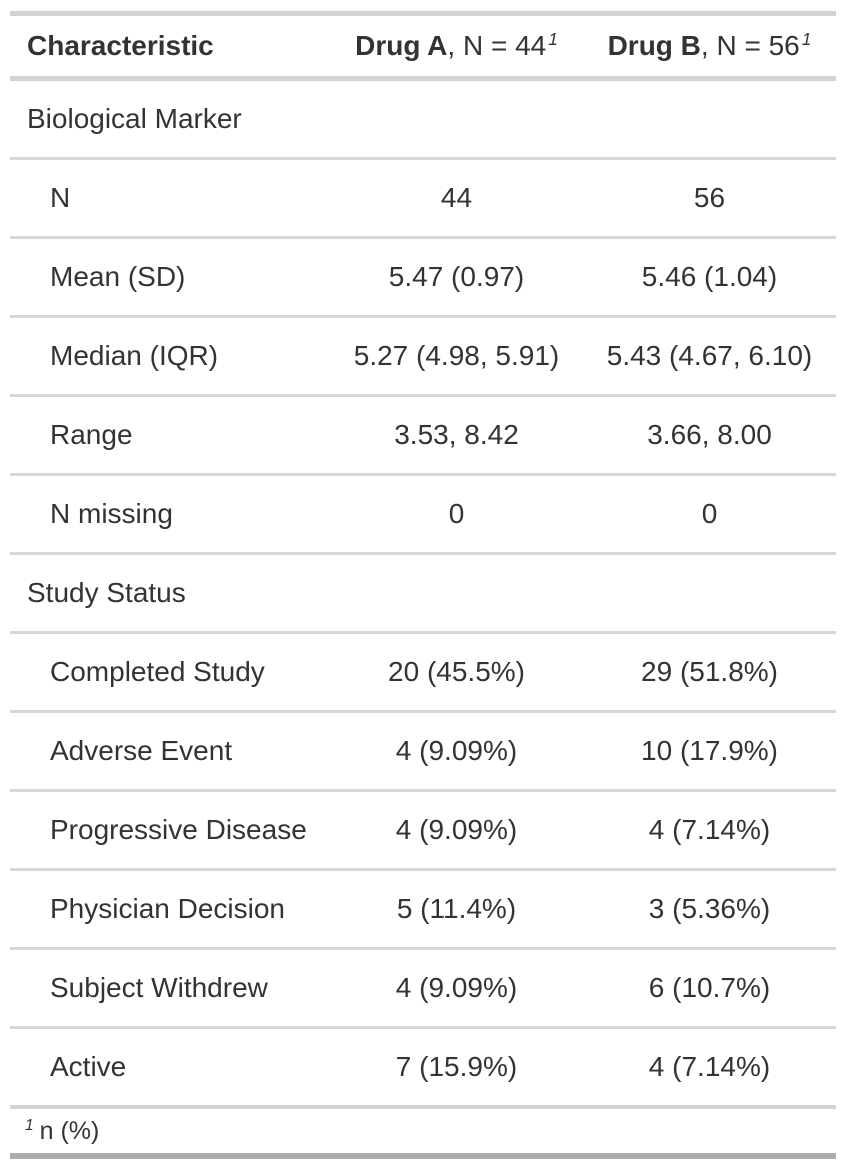  What do you see at coordinates (170, 1066) in the screenshot?
I see `row-label-cell: Active` at bounding box center [170, 1066].